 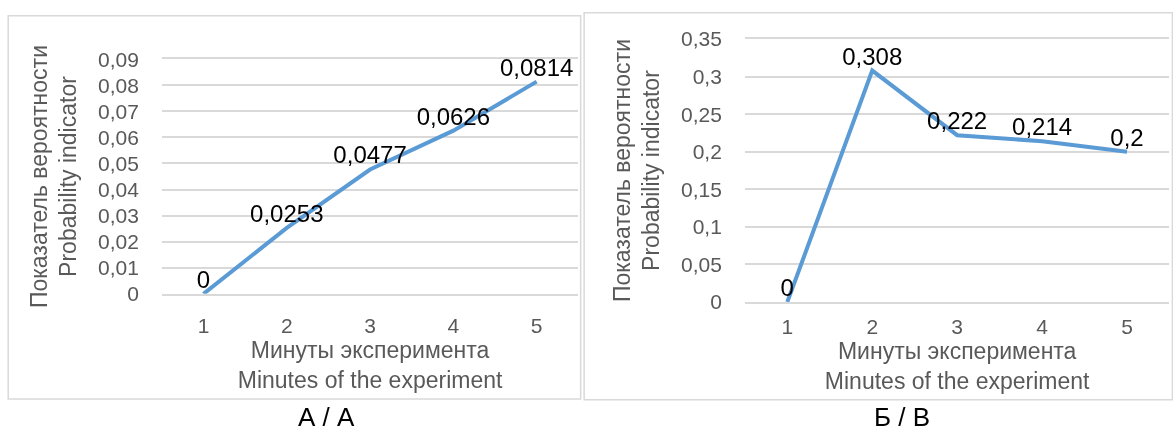 I want to click on y-tick-label: 0,08, so click(x=118, y=85).